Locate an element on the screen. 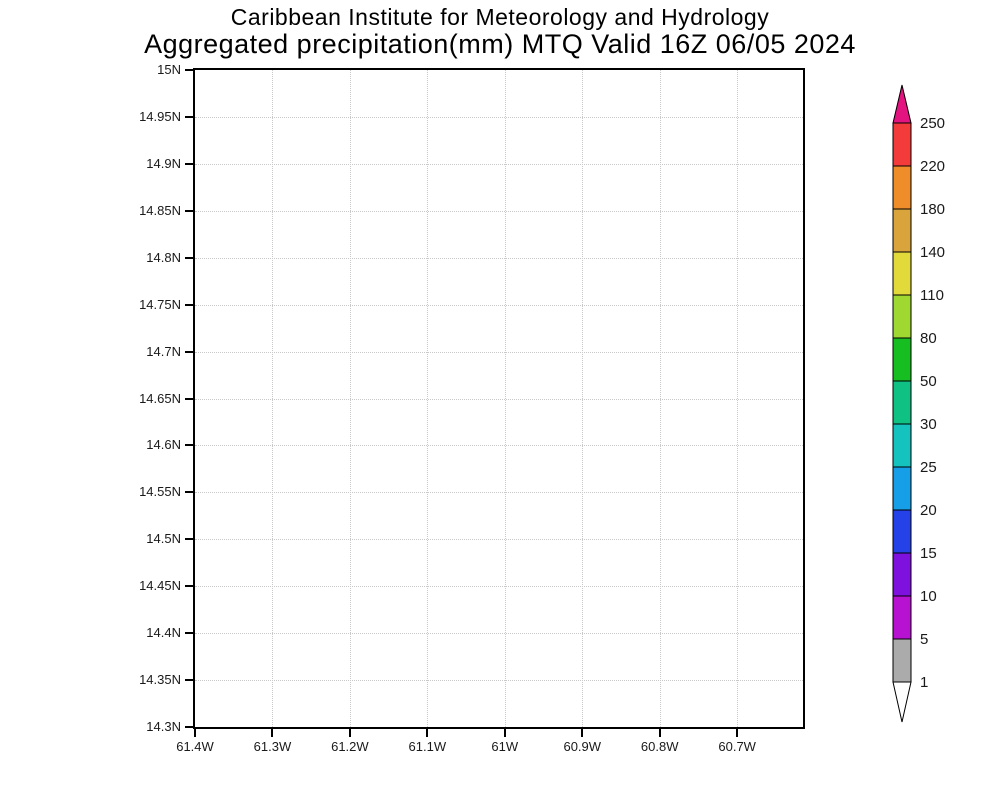 The image size is (1000, 800). y-axis-tick-label: 14.8N is located at coordinates (163, 257).